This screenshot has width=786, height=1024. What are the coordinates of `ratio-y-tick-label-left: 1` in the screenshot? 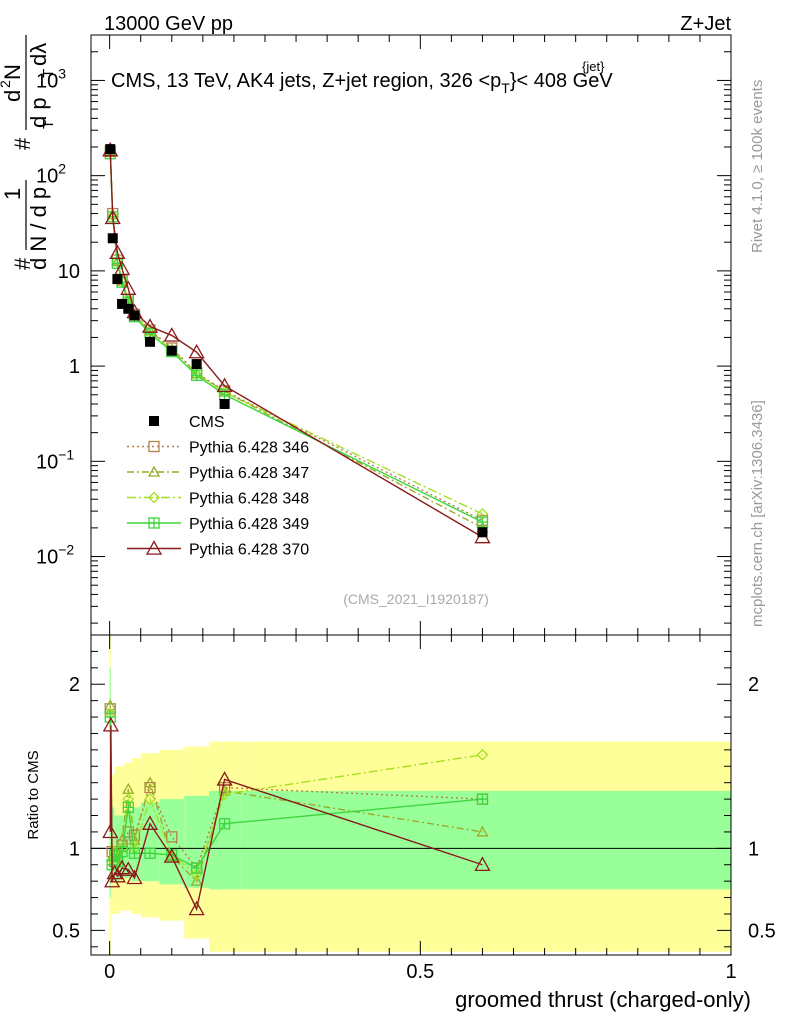 It's located at (74, 849).